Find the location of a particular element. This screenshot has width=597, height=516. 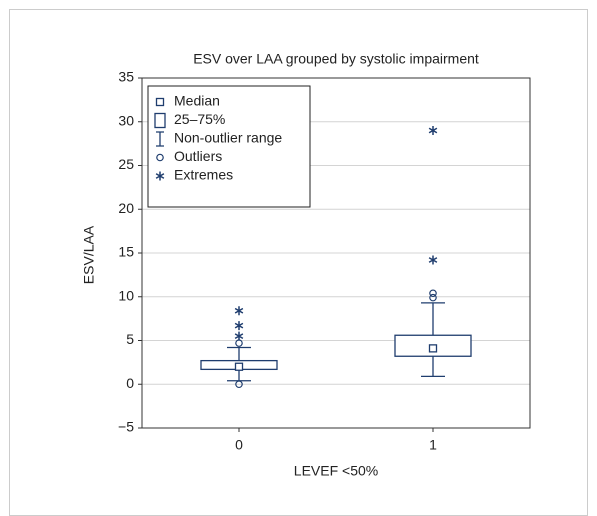

legend-label: Extremes is located at coordinates (203, 175).